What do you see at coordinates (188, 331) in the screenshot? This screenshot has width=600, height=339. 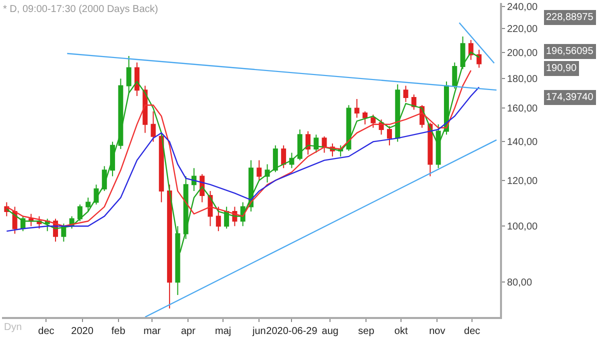 I see `x-tick-label: apr` at bounding box center [188, 331].